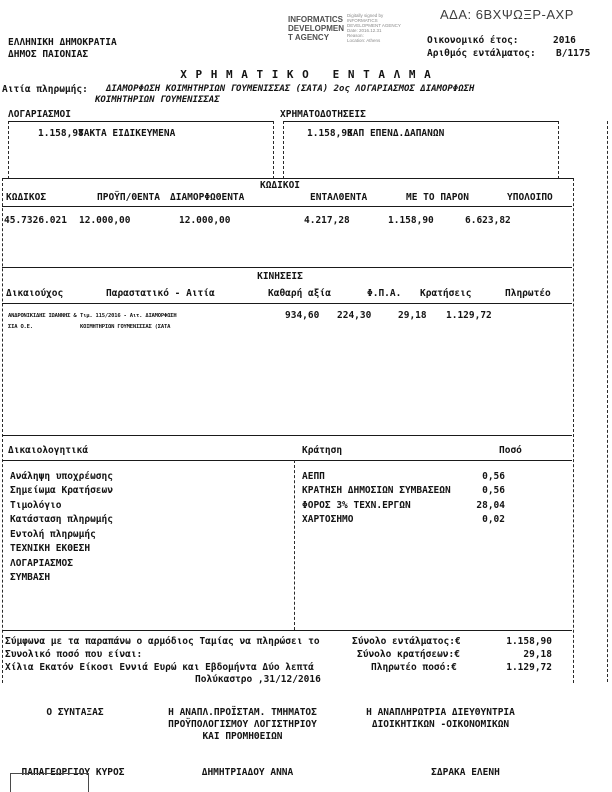 This screenshot has height=792, width=612. I want to click on net-amount: 934,60, so click(302, 315).